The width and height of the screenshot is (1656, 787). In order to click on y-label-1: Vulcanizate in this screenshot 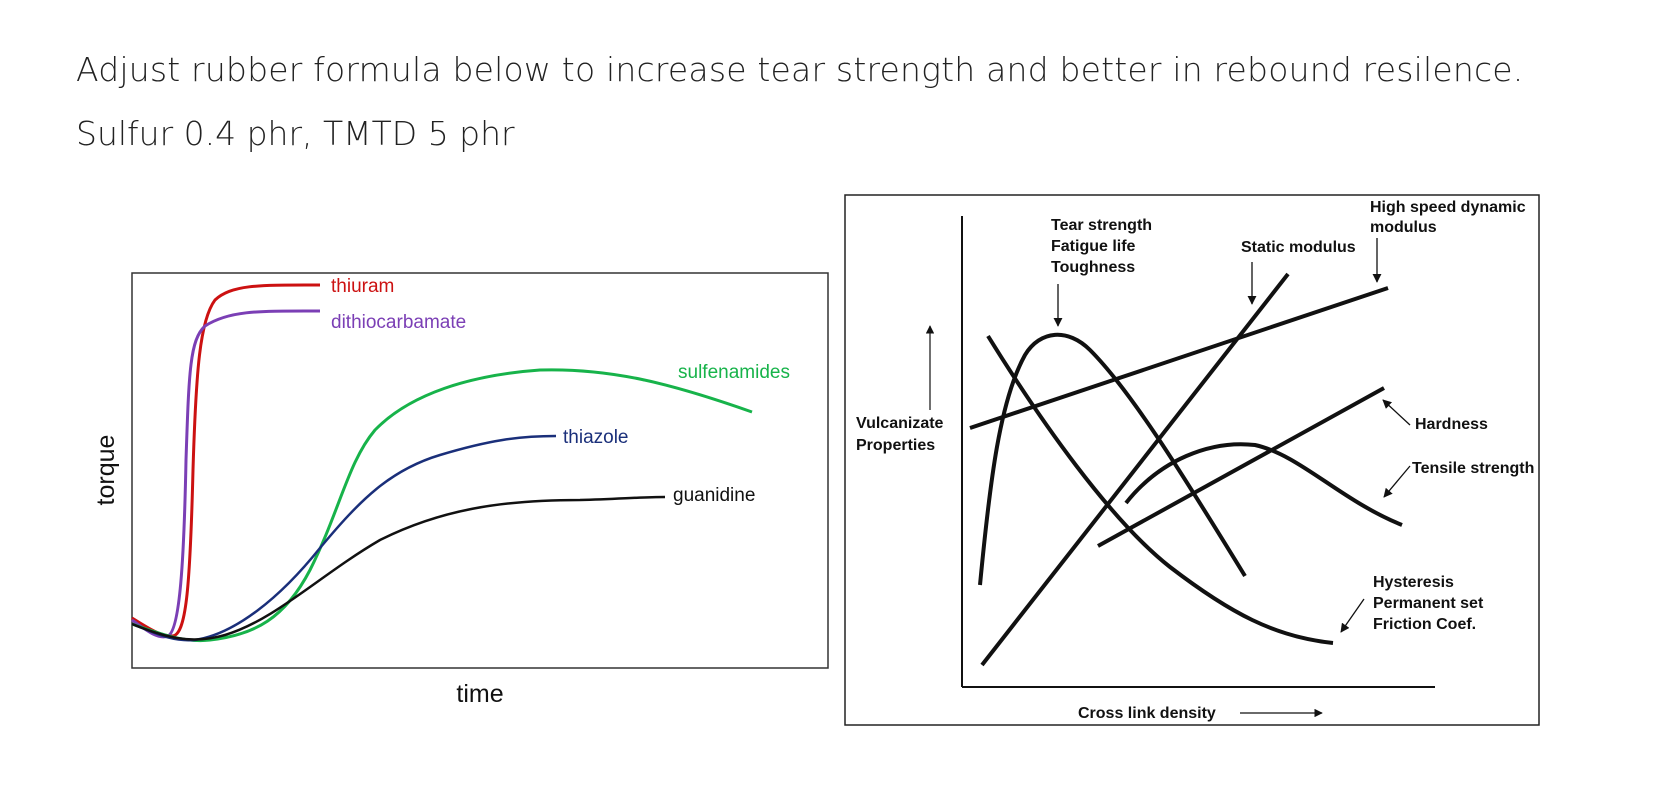, I will do `click(900, 423)`.